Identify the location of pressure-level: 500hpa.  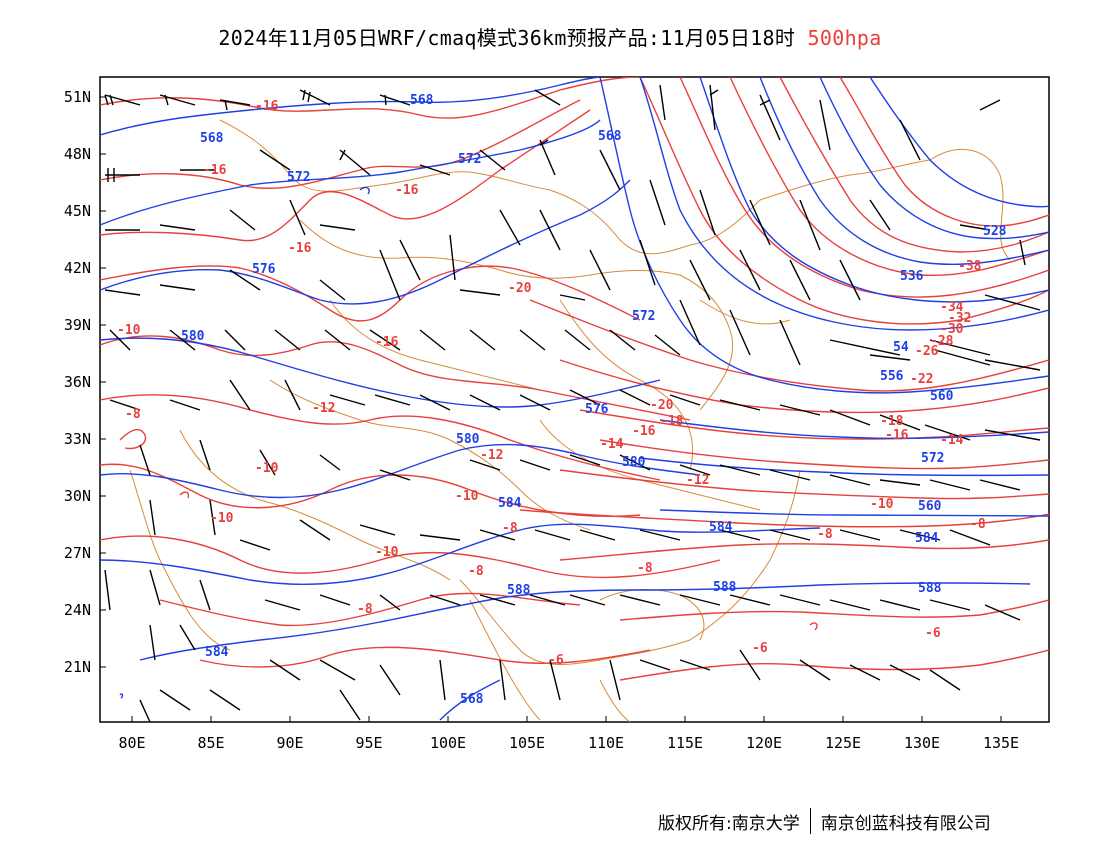
(844, 38).